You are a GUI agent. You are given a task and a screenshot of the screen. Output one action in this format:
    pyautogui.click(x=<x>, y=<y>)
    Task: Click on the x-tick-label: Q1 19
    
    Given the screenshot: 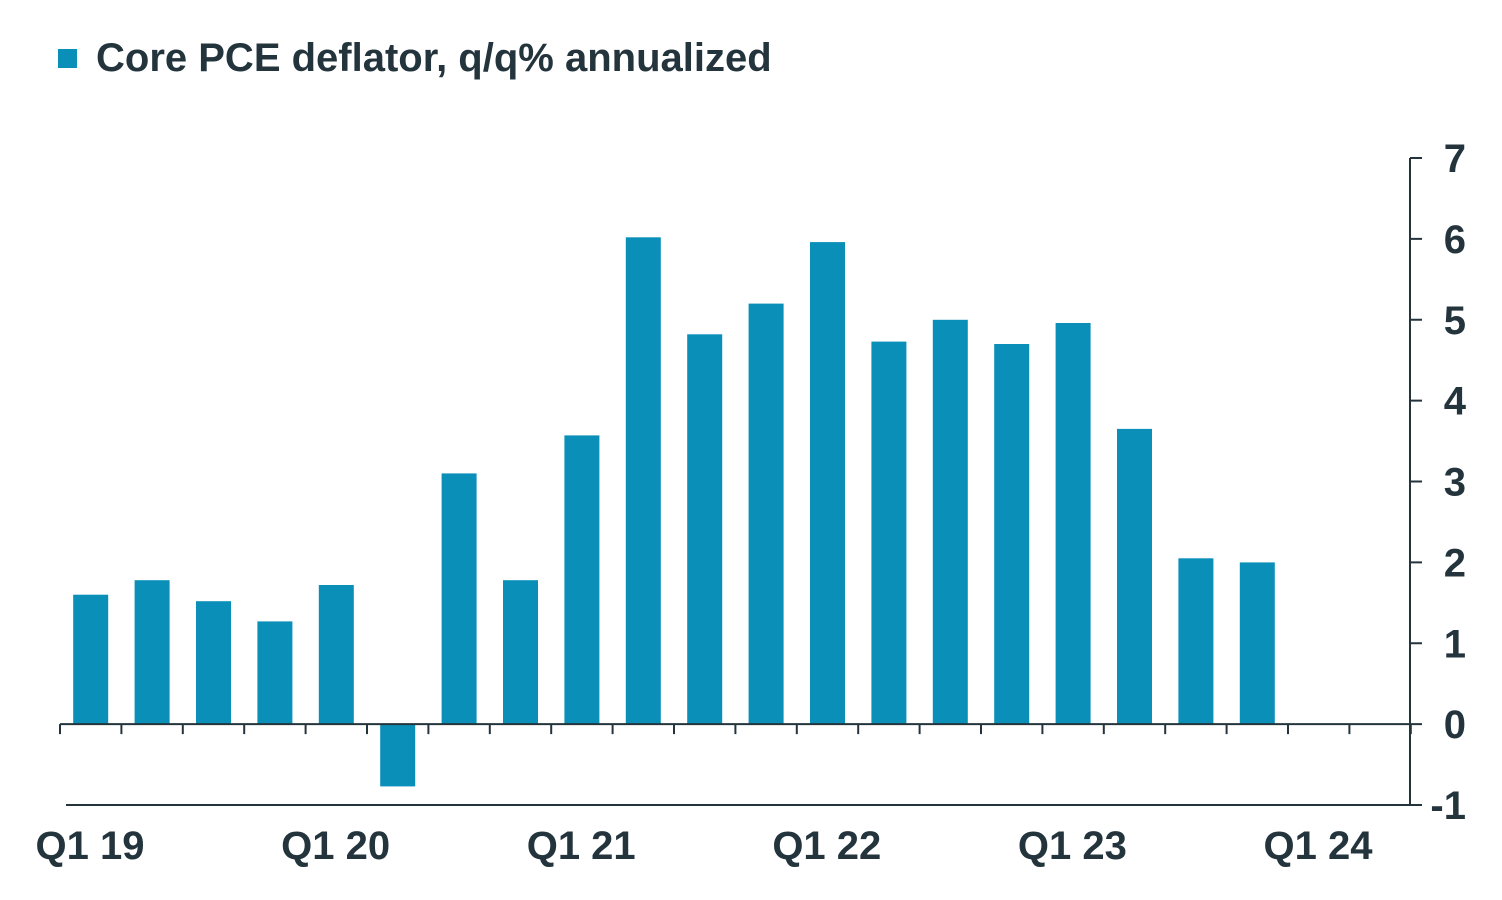 What is the action you would take?
    pyautogui.click(x=90, y=846)
    